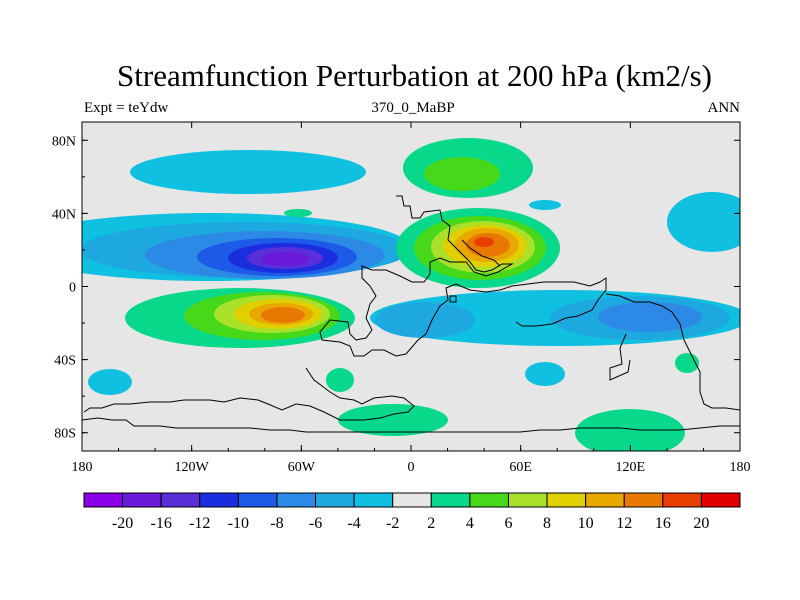  What do you see at coordinates (547, 523) in the screenshot?
I see `colorbar-label: 8` at bounding box center [547, 523].